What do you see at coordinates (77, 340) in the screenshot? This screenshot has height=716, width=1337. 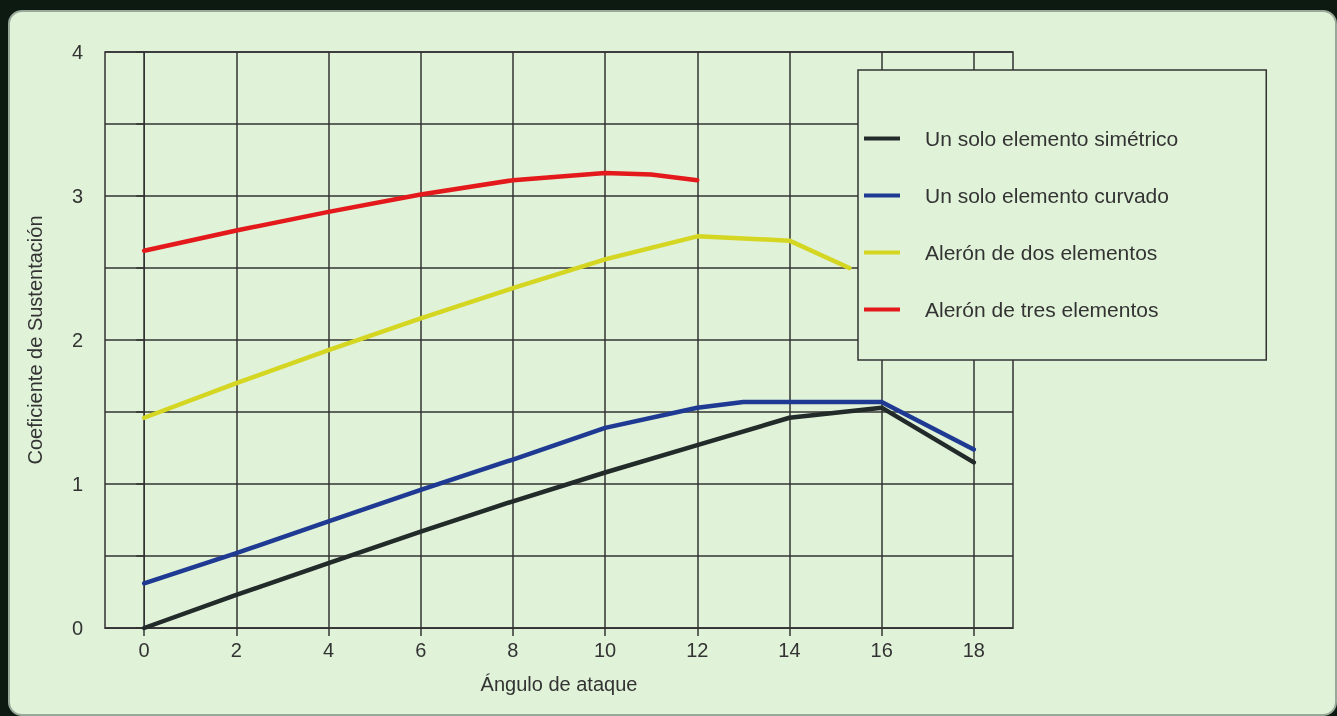 I see `y-tick-label: 2` at bounding box center [77, 340].